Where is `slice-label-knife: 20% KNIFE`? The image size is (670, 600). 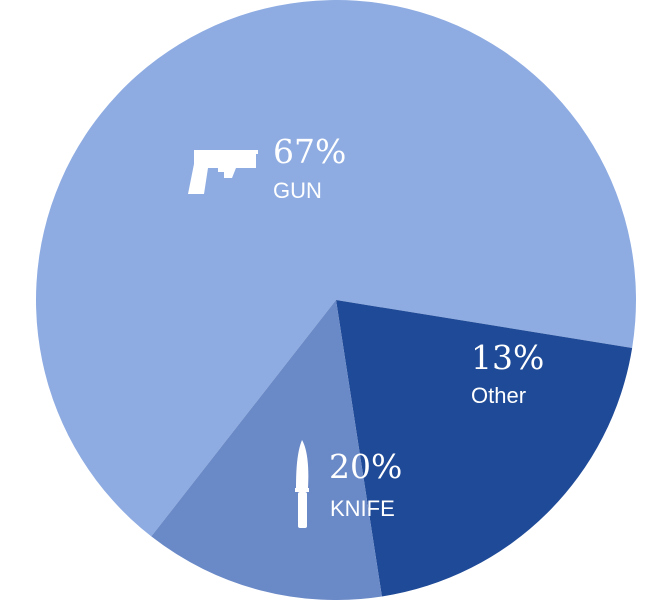
slice-label-knife: 20% KNIFE is located at coordinates (348, 484).